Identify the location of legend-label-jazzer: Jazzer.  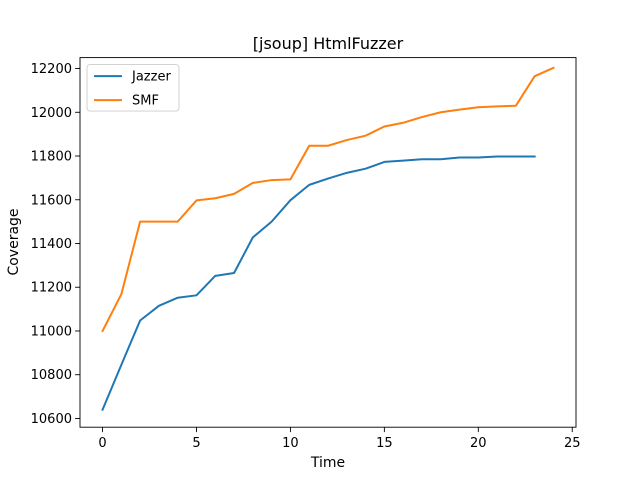
(151, 77).